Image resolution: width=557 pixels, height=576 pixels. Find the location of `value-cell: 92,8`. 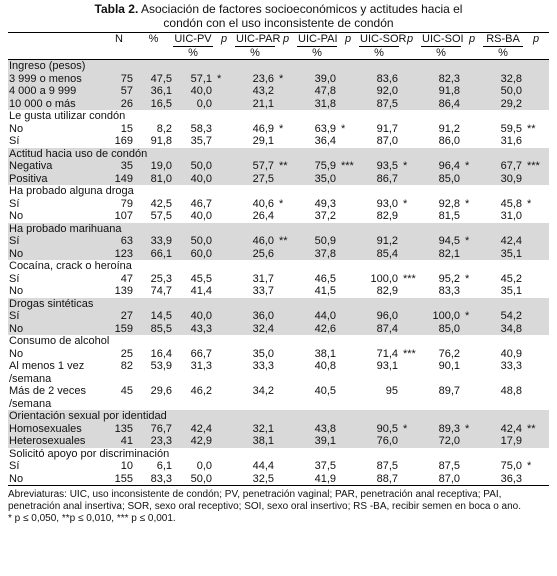

value-cell: 92,8 is located at coordinates (449, 203).